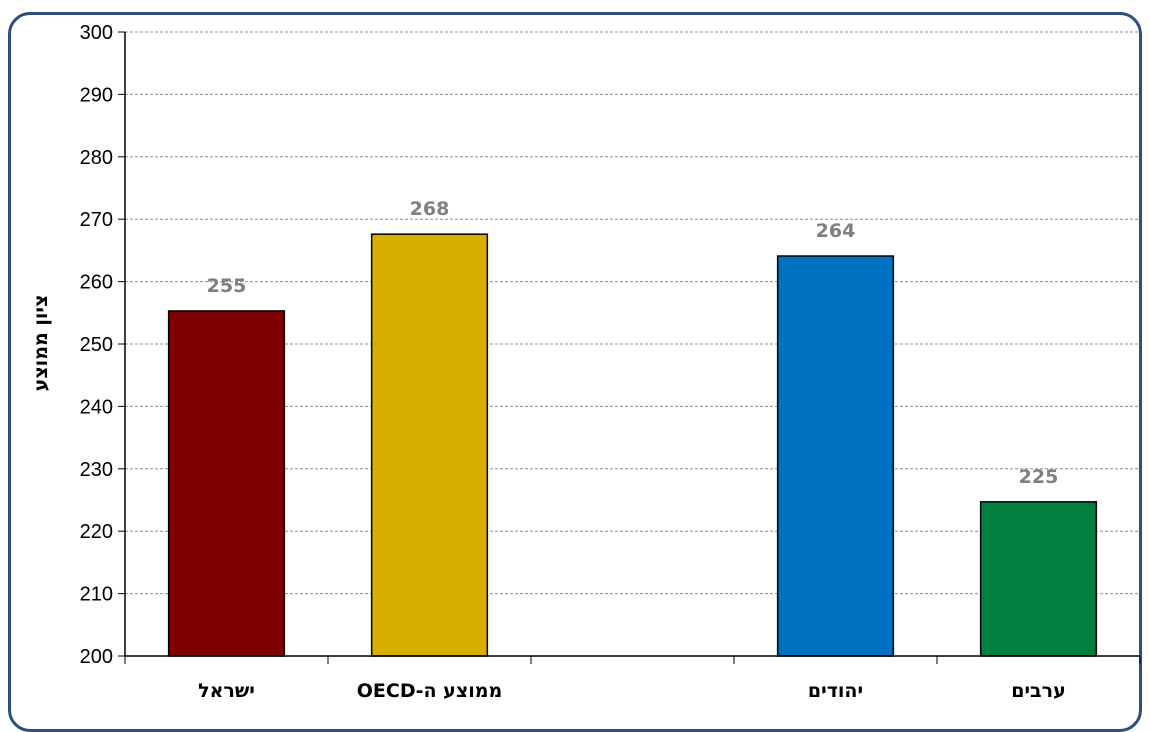 Image resolution: width=1150 pixels, height=732 pixels. What do you see at coordinates (96, 283) in the screenshot?
I see `y-tick-label: 260` at bounding box center [96, 283].